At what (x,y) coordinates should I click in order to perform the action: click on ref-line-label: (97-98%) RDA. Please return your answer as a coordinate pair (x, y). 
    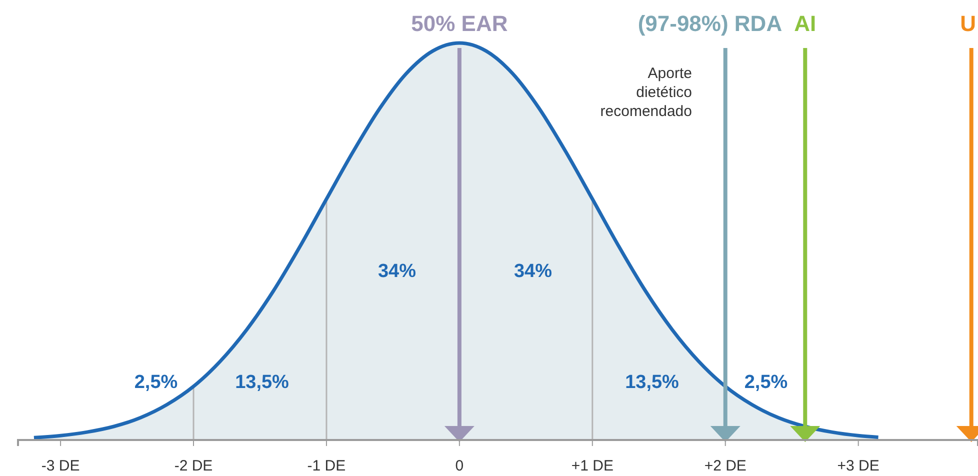
    Looking at the image, I should click on (710, 23).